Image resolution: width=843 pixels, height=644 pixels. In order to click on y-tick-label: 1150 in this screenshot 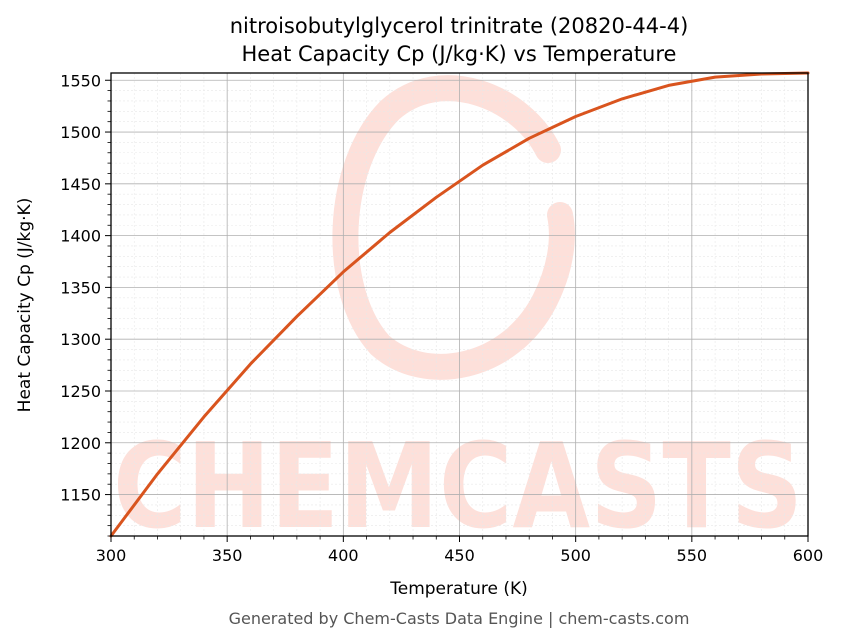, I will do `click(80, 495)`.